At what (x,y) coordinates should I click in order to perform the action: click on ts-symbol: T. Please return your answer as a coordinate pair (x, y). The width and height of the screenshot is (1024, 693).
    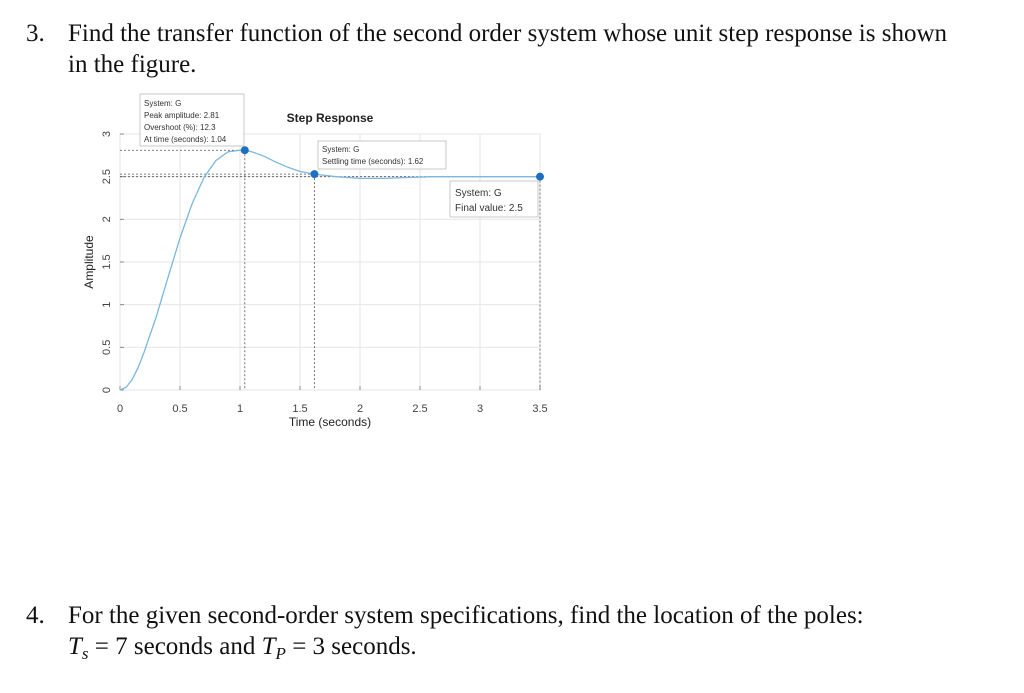
    Looking at the image, I should click on (75, 646).